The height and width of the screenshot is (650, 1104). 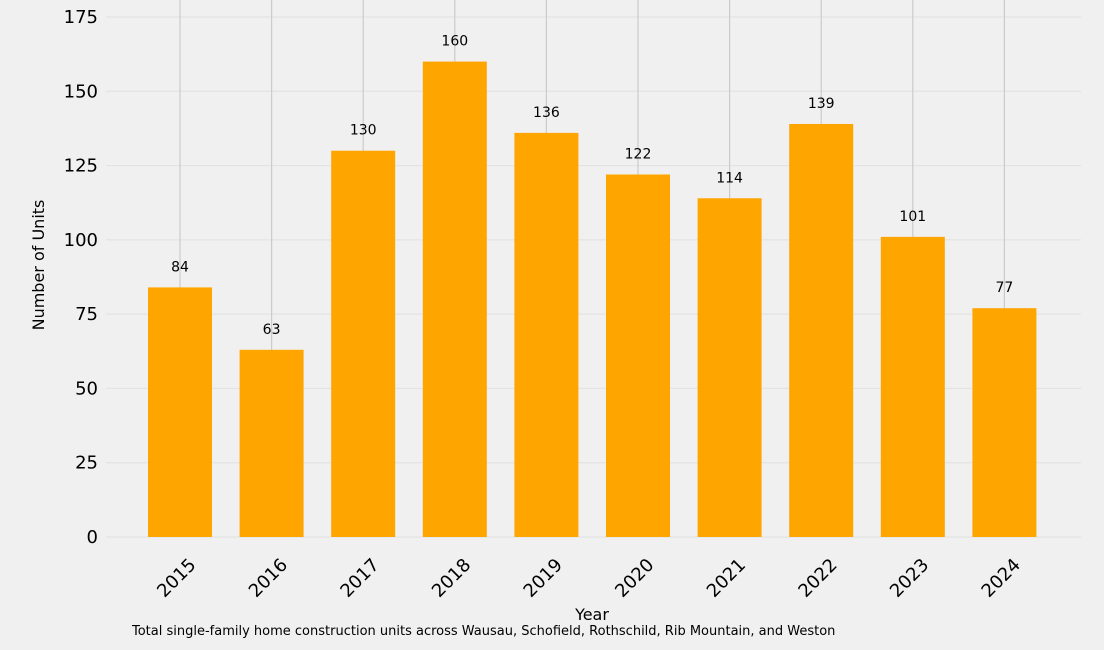 I want to click on y-tick-label: 50, so click(x=86, y=388).